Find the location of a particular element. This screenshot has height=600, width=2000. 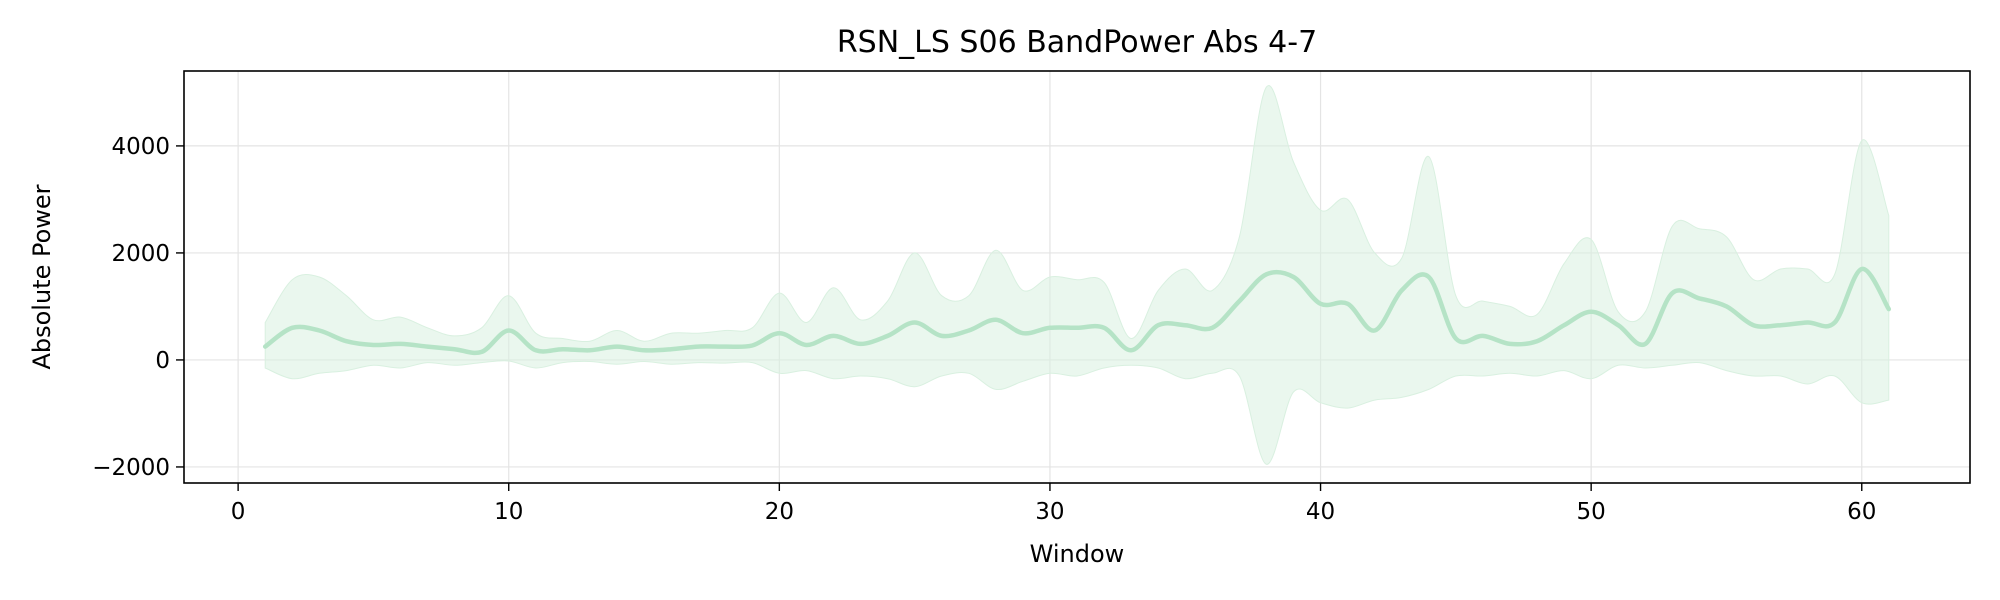

y-tick-label: 2000 is located at coordinates (140, 254).